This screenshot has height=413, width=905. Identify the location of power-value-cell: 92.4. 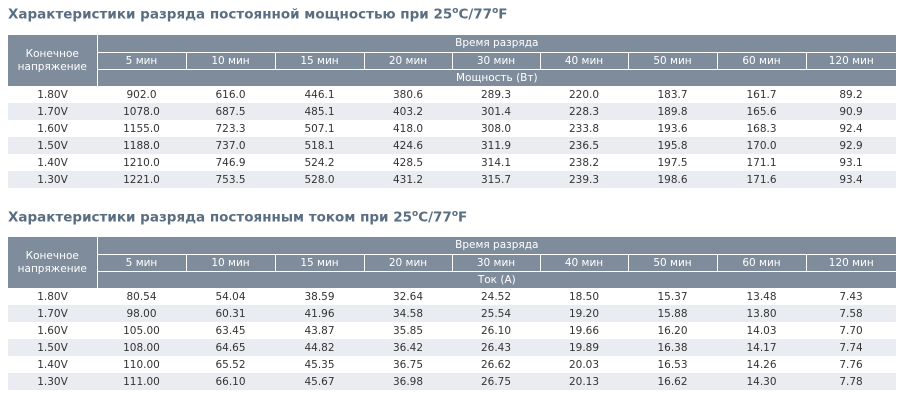
(851, 128).